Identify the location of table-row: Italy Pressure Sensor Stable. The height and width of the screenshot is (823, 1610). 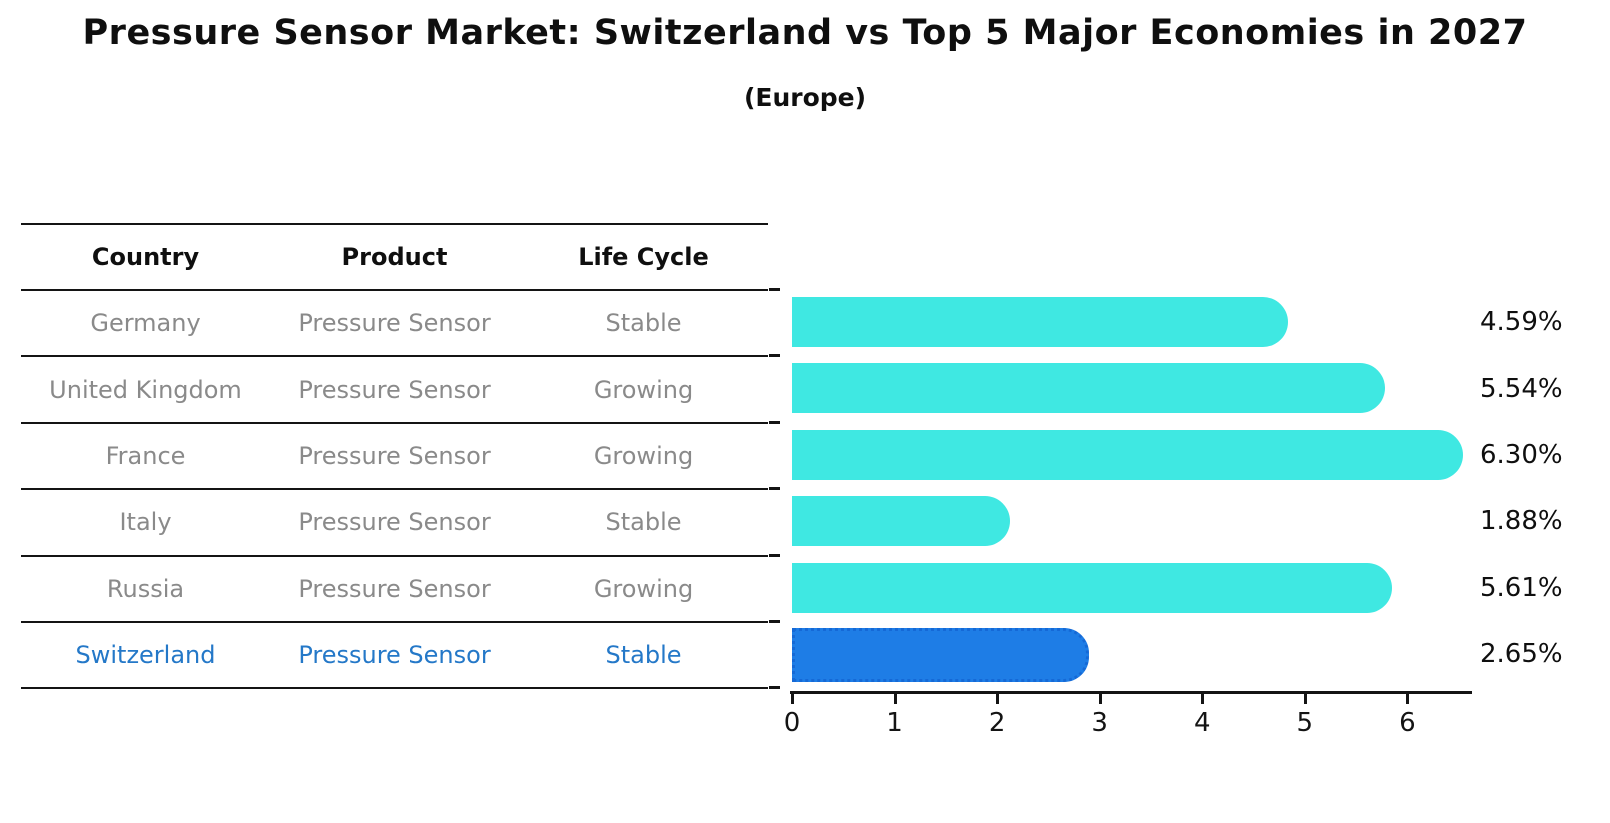
(394, 523).